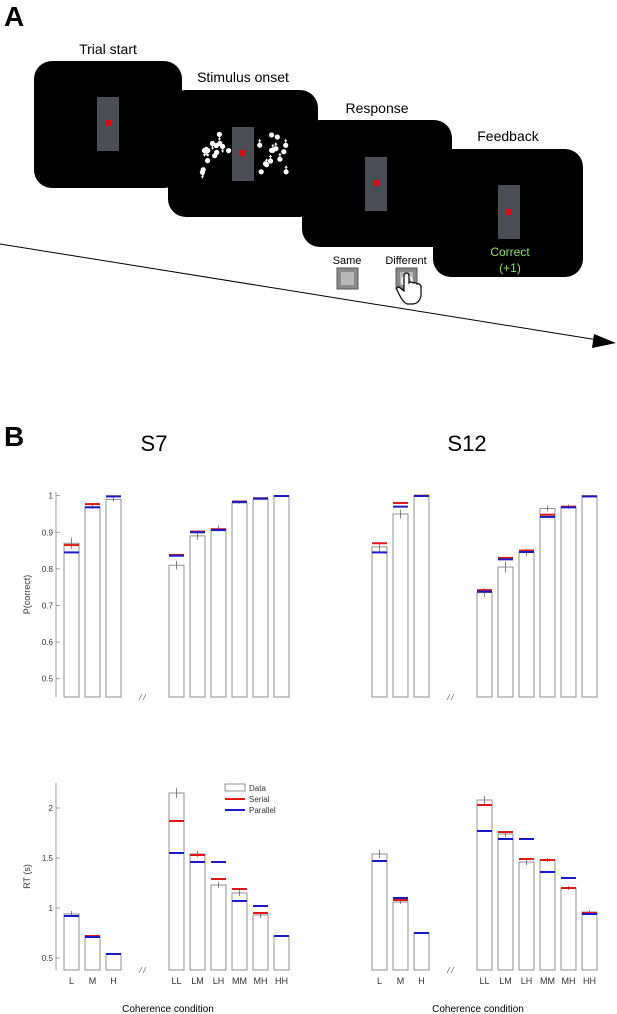 The image size is (617, 1014). Describe the element at coordinates (168, 1009) in the screenshot. I see `x-axis-label-s7: Coherence condition` at that location.